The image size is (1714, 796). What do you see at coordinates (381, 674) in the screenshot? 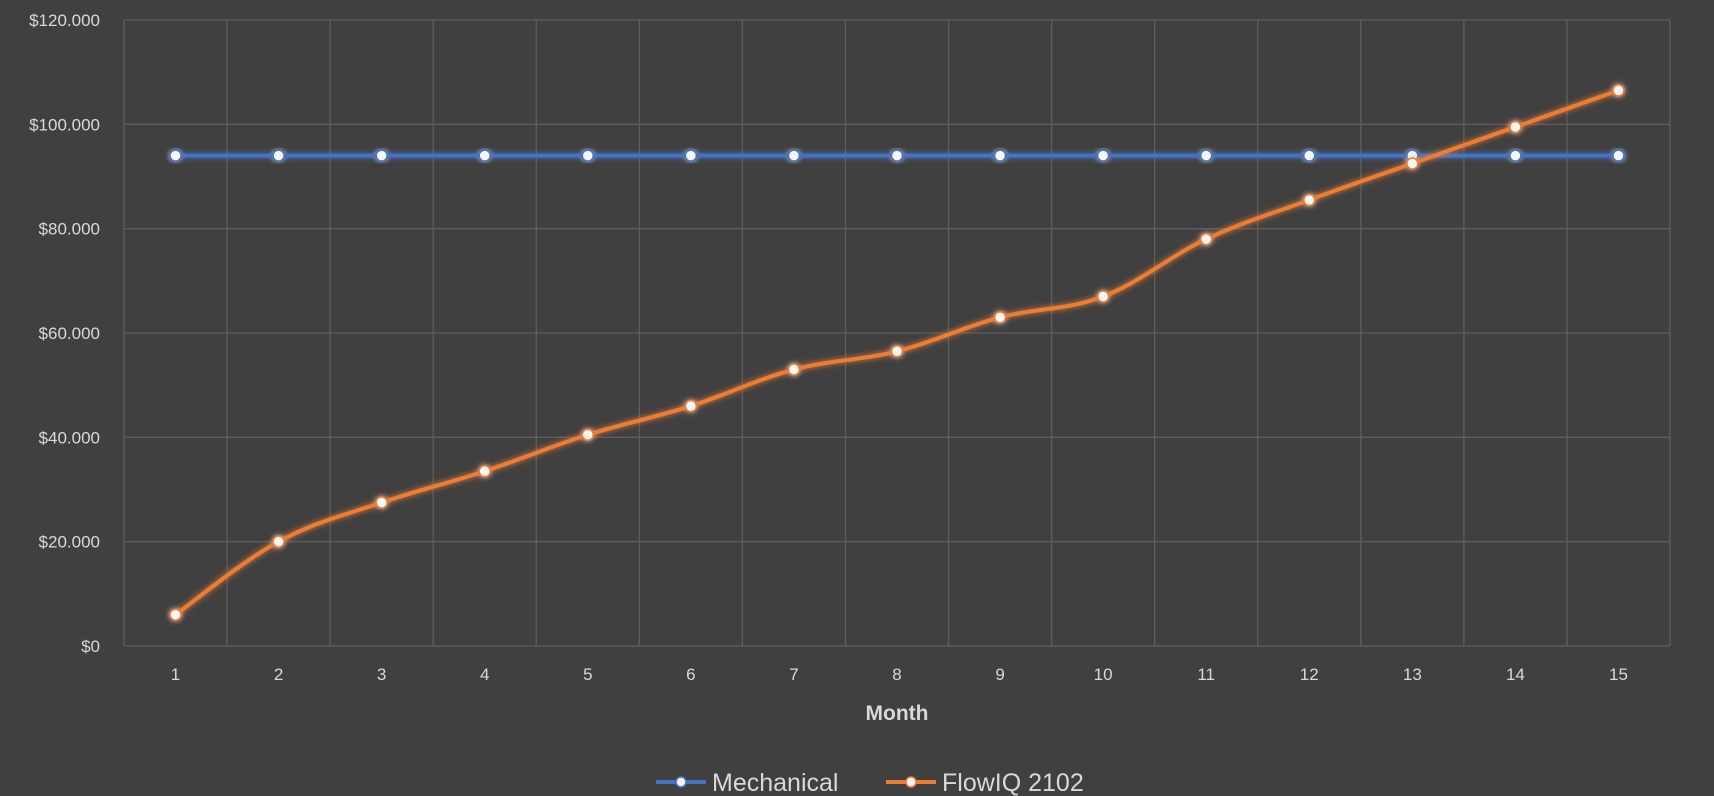
I see `x-tick-label: 3` at bounding box center [381, 674].